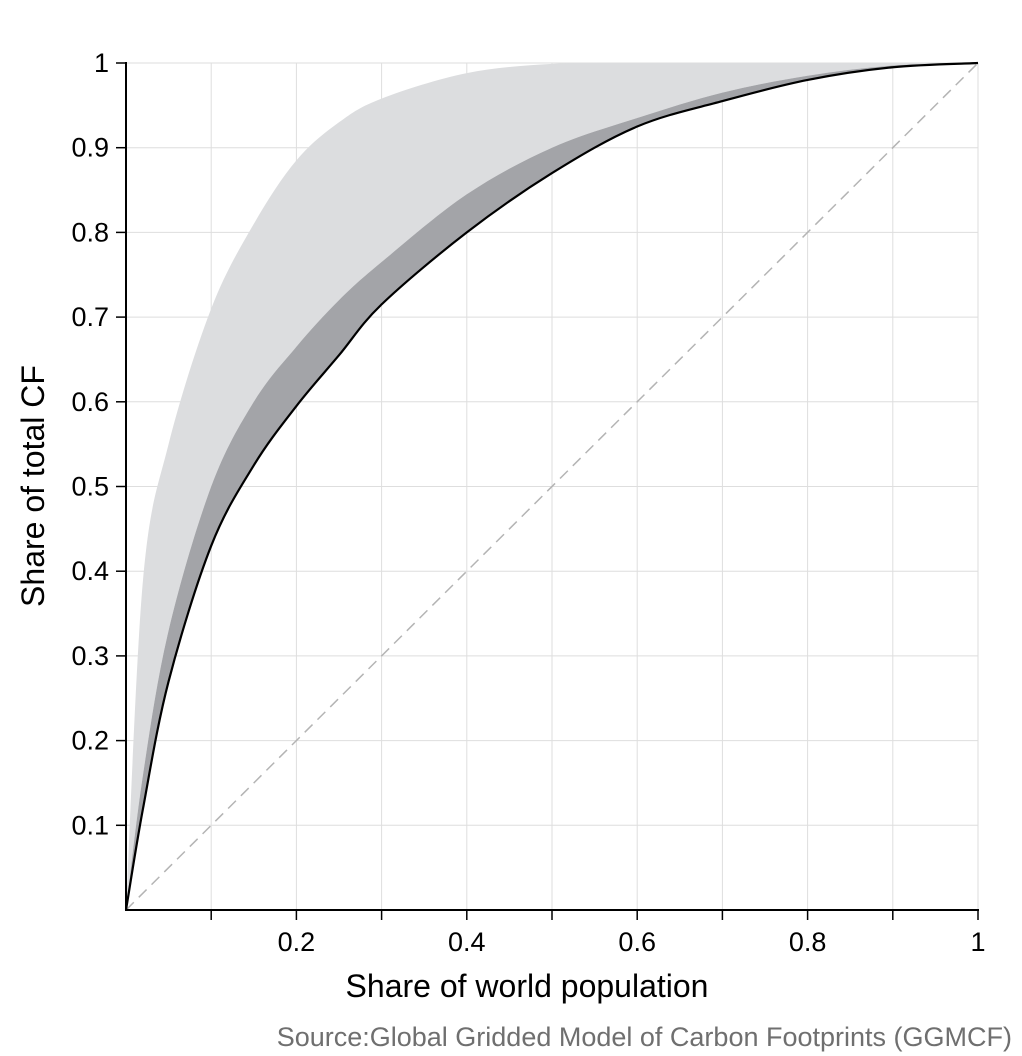 The image size is (1022, 1056). Describe the element at coordinates (527, 986) in the screenshot. I see `x-axis-title: Share of world population` at that location.